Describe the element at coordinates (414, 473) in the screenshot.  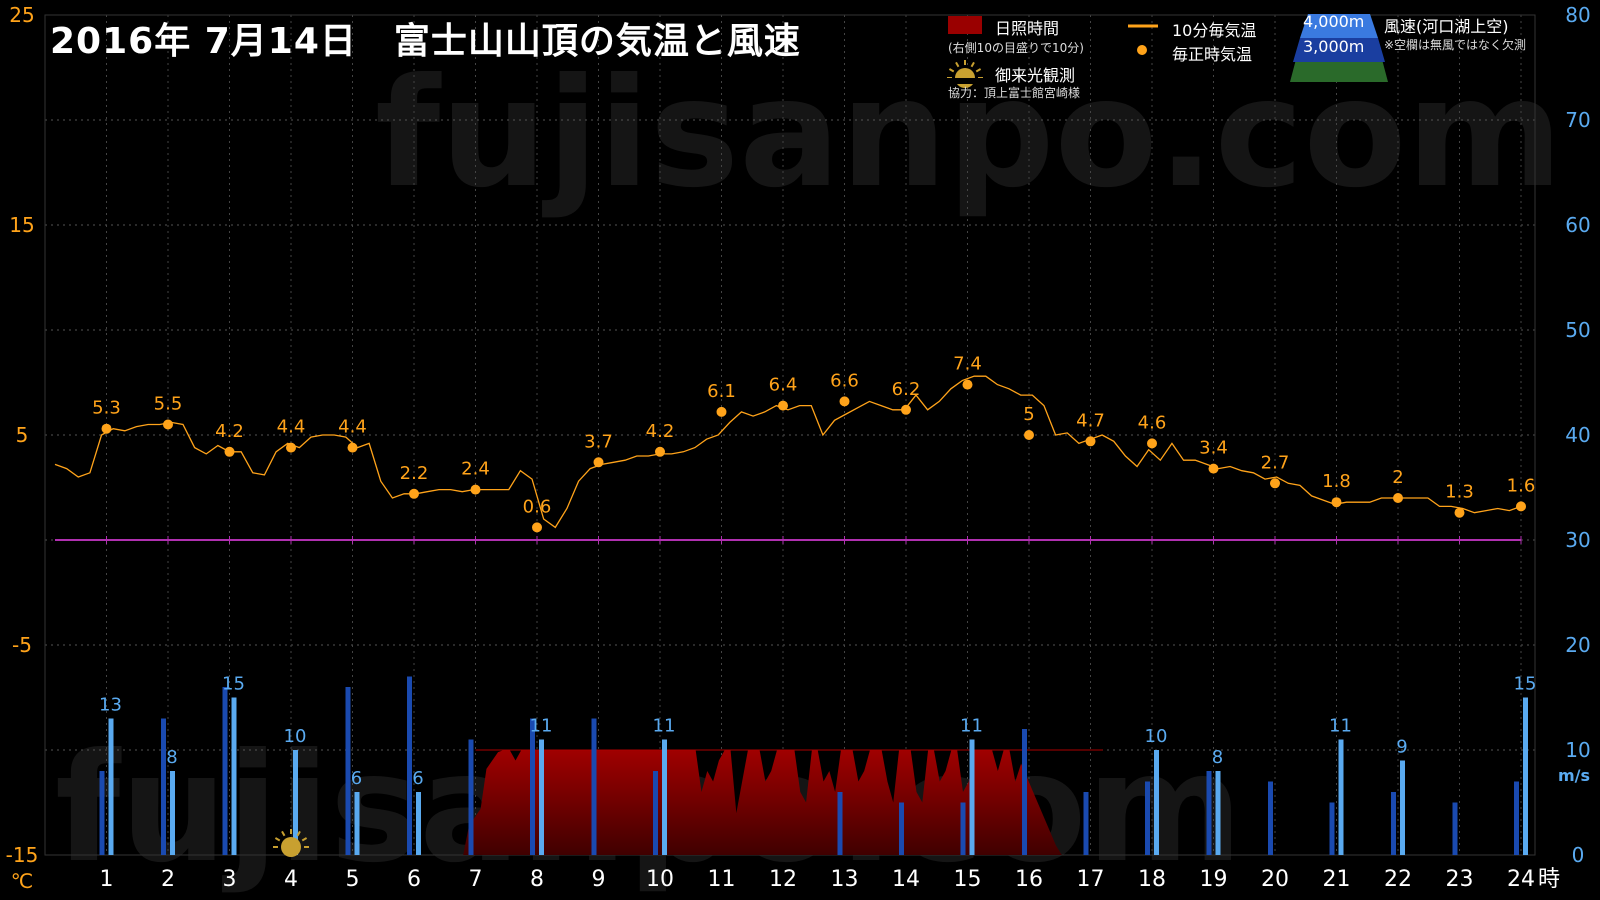
I see `temp-hourly-label: 2.2` at that location.